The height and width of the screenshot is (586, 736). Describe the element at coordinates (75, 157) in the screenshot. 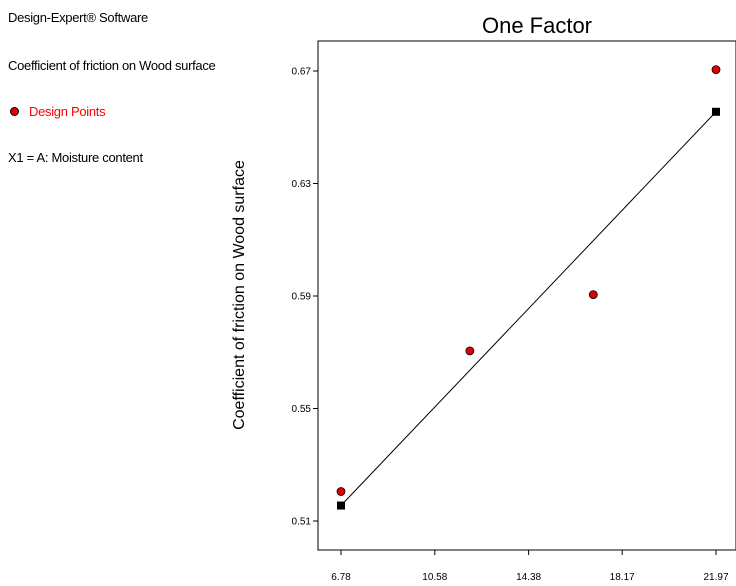

I see `factor-description: X1 = A: Moisture content` at that location.